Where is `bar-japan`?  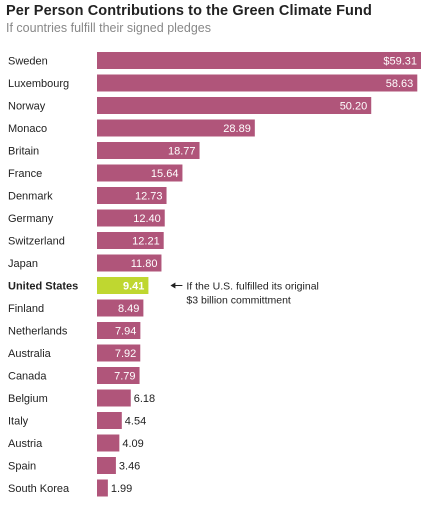
bar-japan is located at coordinates (129, 263).